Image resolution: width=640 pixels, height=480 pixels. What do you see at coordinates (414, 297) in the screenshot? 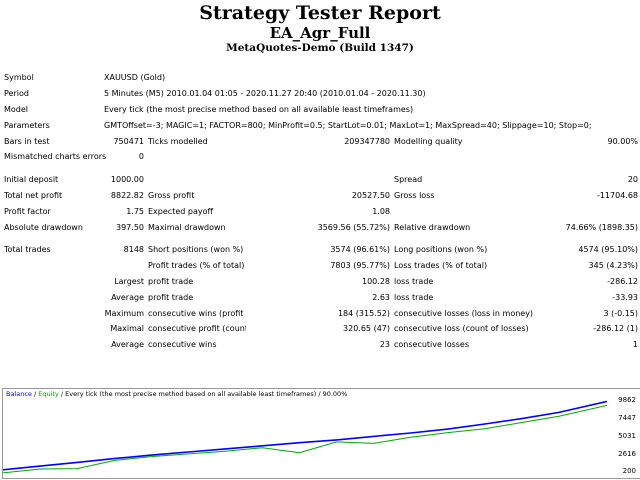
I see `avg-lt-label: loss trade` at bounding box center [414, 297].